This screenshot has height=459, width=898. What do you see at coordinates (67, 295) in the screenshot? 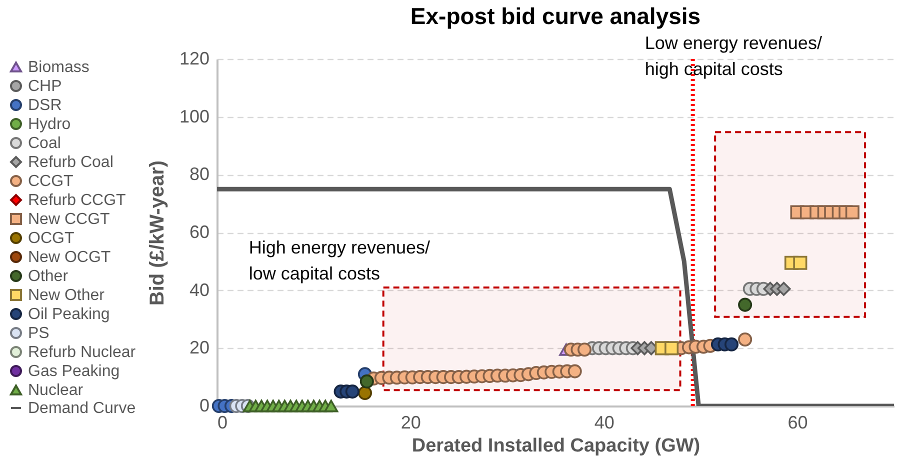
I see `legend-label: New Other` at bounding box center [67, 295].